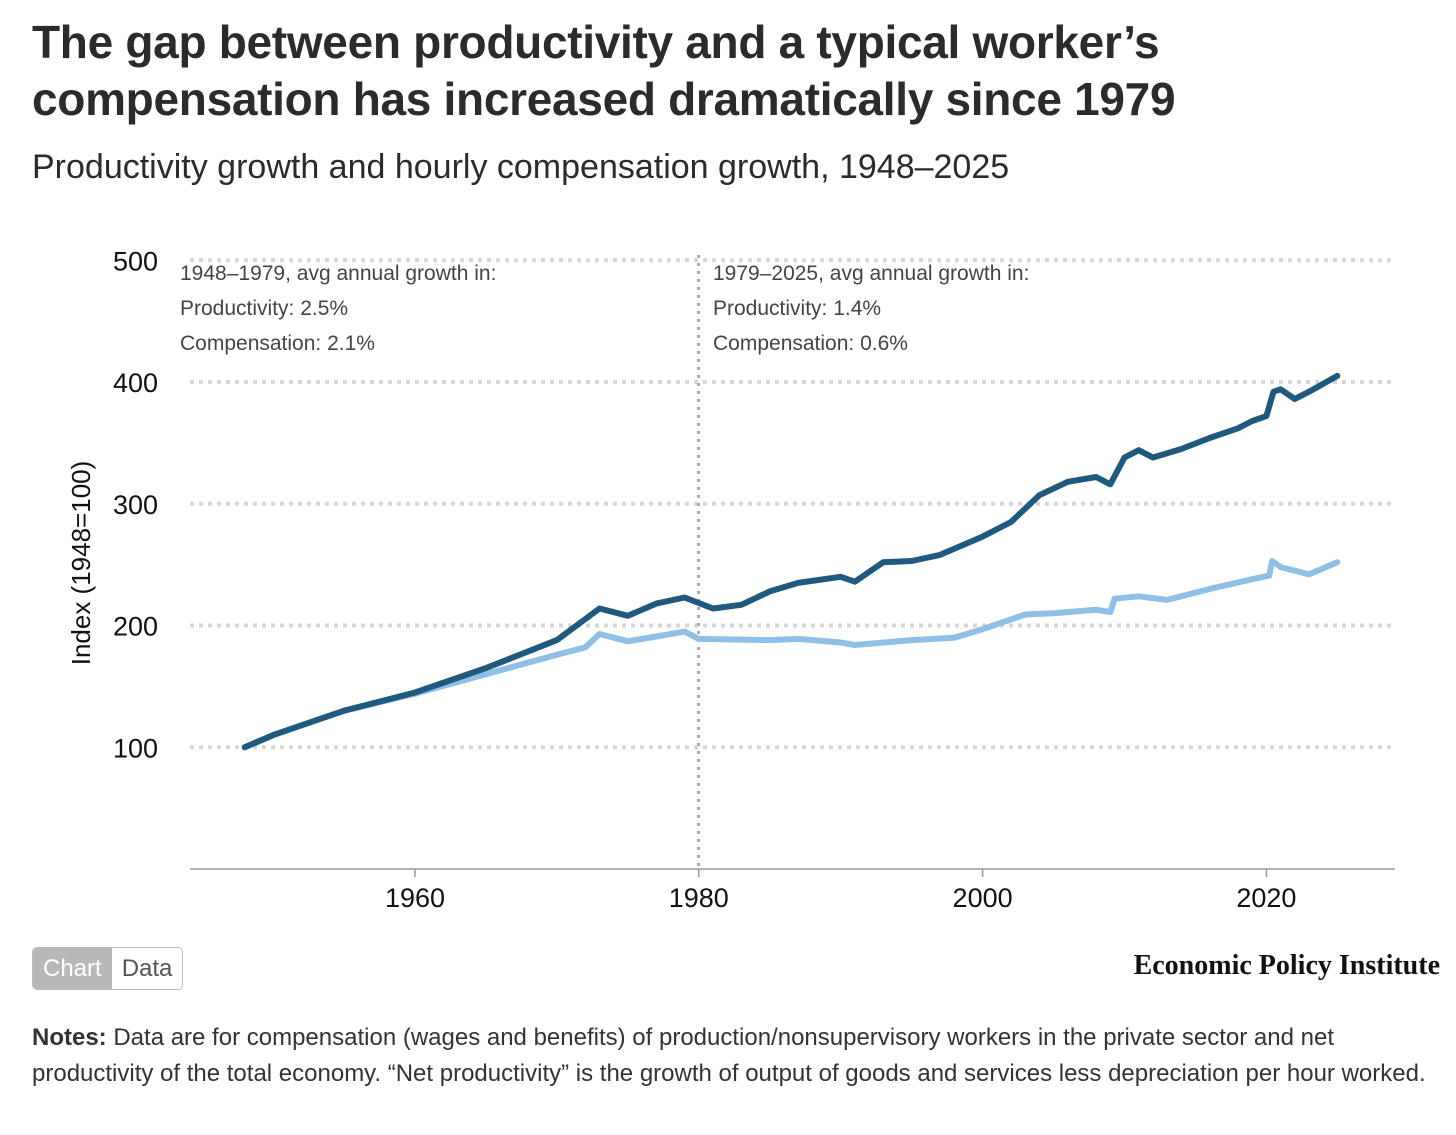  Describe the element at coordinates (797, 308) in the screenshot. I see `annotation-right-productivity: Productivity: 1.4%` at that location.